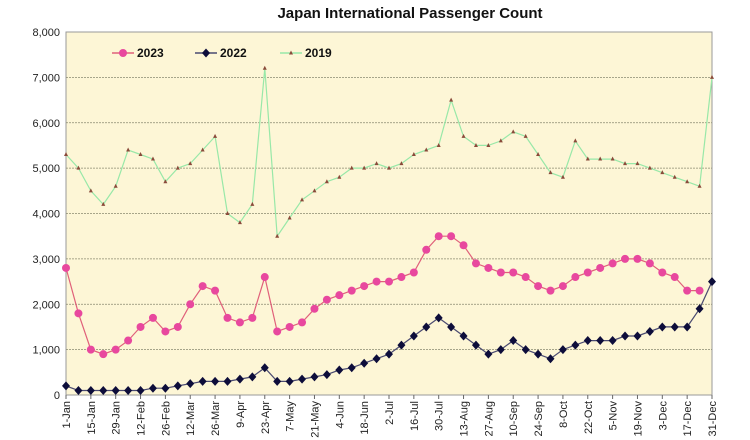  I want to click on legend-label: 2019, so click(318, 53).